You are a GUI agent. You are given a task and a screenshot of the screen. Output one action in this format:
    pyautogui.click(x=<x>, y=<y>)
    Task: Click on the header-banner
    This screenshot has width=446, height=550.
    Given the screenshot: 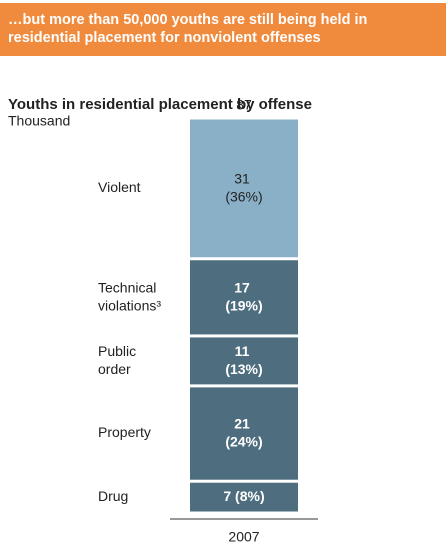 What is the action you would take?
    pyautogui.click(x=223, y=29)
    